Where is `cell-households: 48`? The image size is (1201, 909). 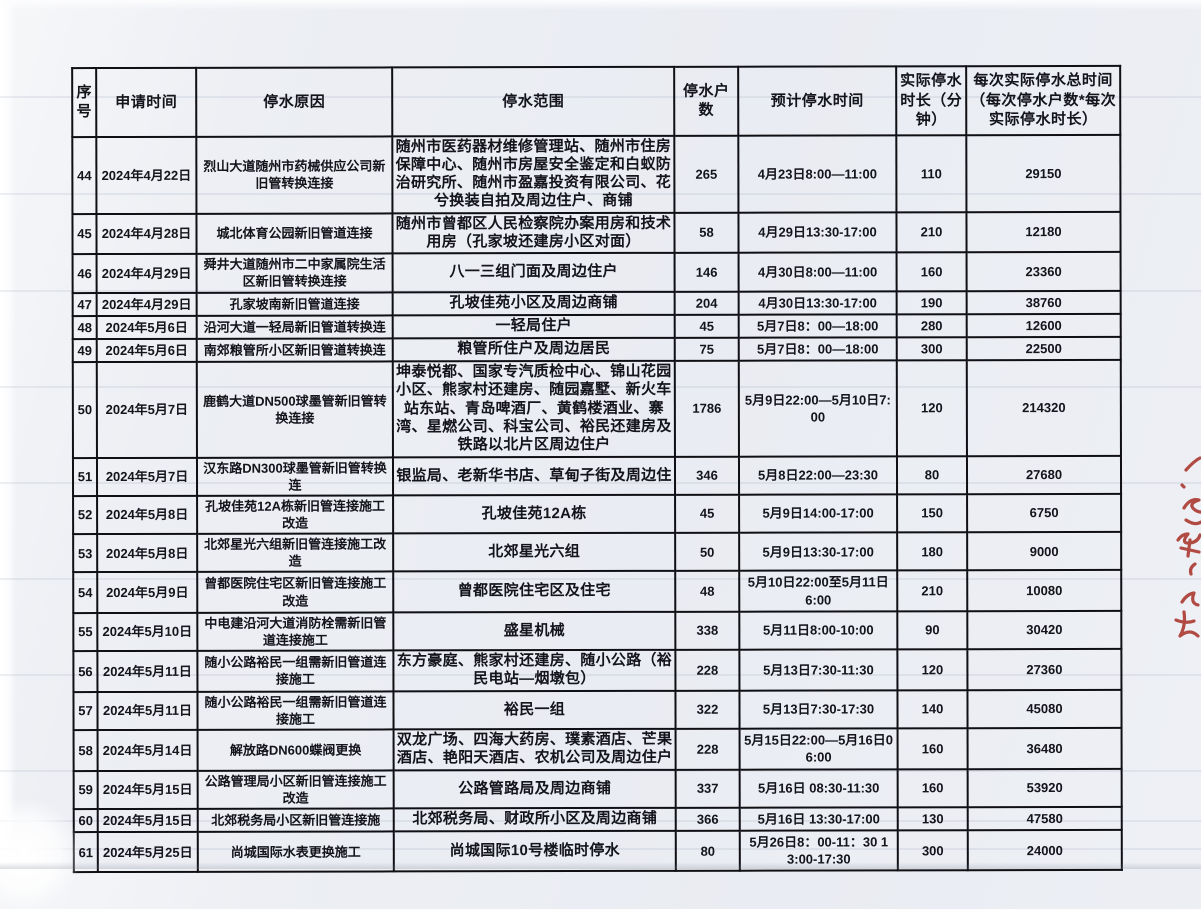
cell-households: 48 is located at coordinates (707, 591).